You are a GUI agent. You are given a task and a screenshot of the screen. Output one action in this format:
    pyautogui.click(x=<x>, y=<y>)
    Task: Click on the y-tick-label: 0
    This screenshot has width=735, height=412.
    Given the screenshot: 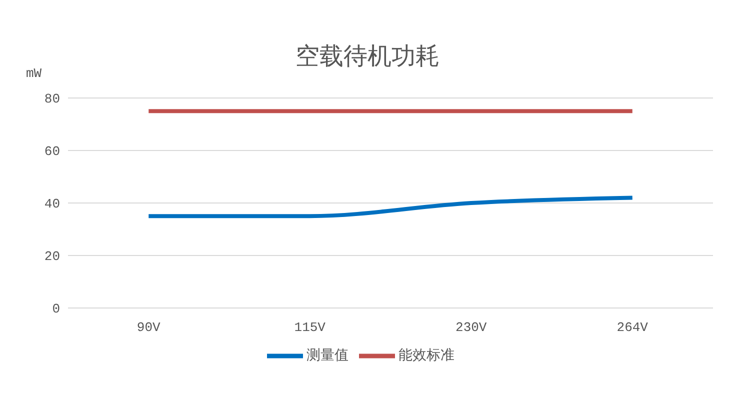 What is the action you would take?
    pyautogui.click(x=56, y=309)
    